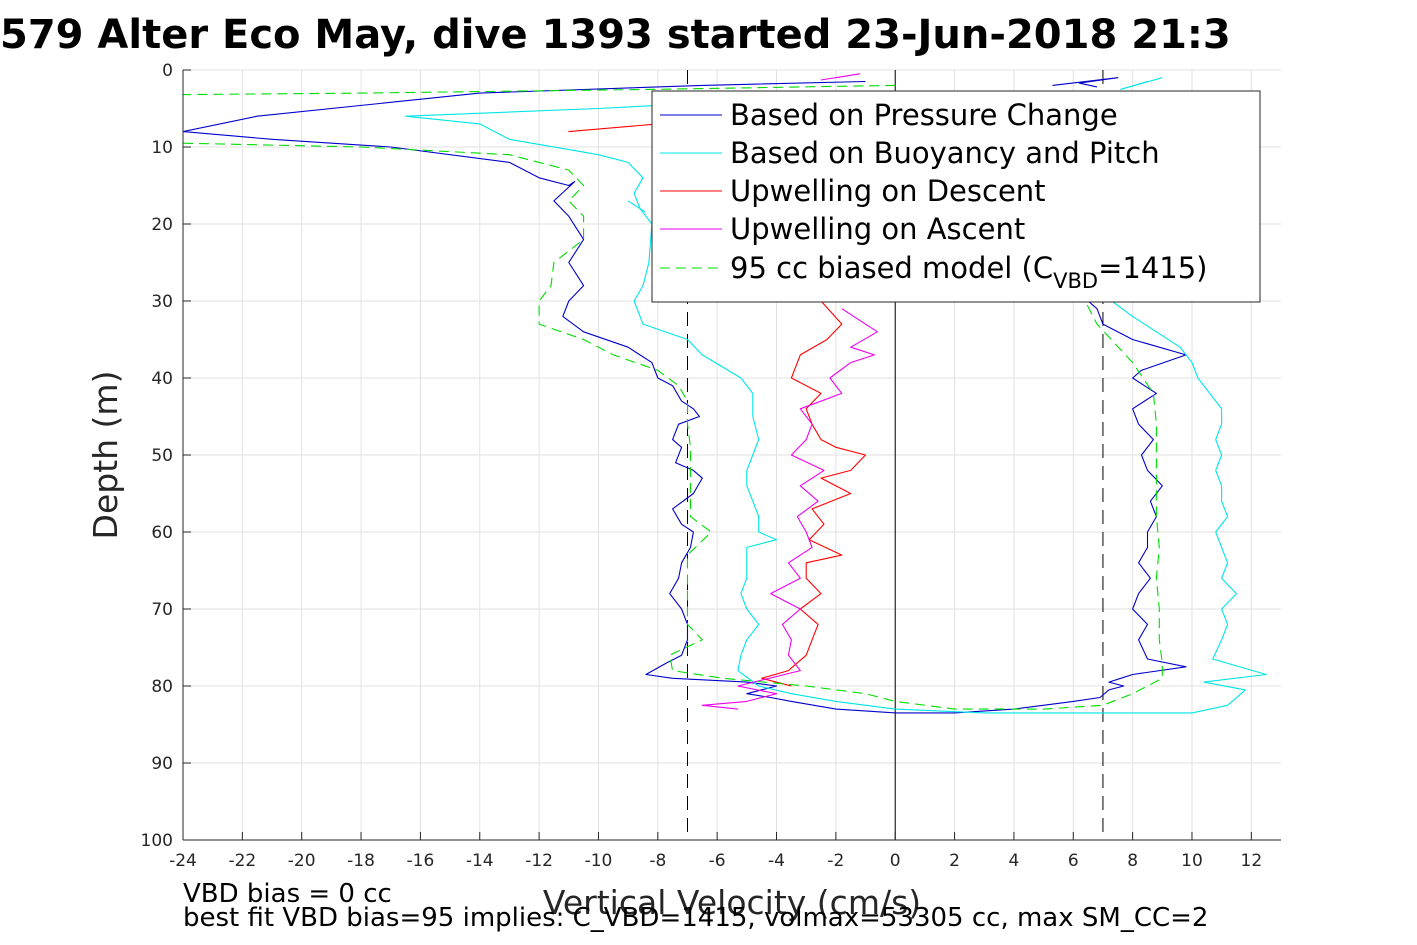 The width and height of the screenshot is (1417, 945). I want to click on y-axis-label: Depth (m), so click(105, 455).